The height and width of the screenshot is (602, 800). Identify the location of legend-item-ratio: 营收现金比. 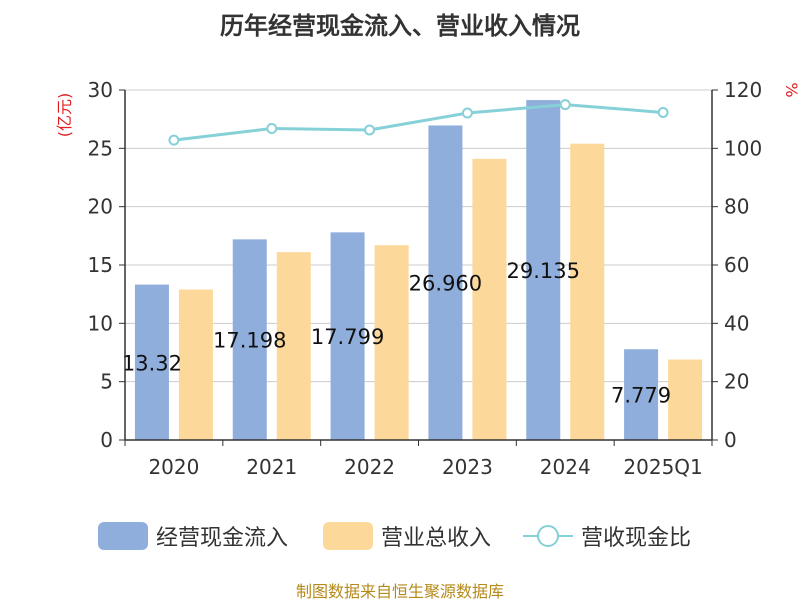
(607, 536).